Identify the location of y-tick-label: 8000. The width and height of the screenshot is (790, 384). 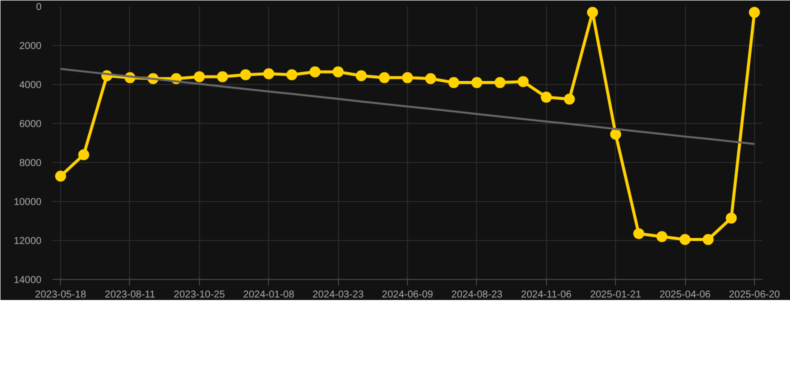
(30, 163).